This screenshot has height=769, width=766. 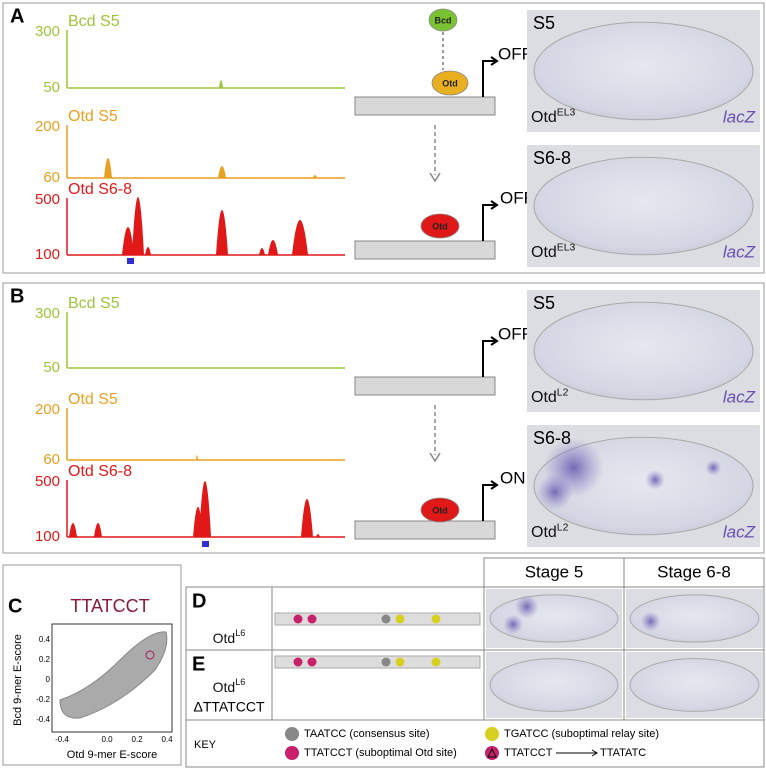 What do you see at coordinates (130, 261) in the screenshot?
I see `marker` at bounding box center [130, 261].